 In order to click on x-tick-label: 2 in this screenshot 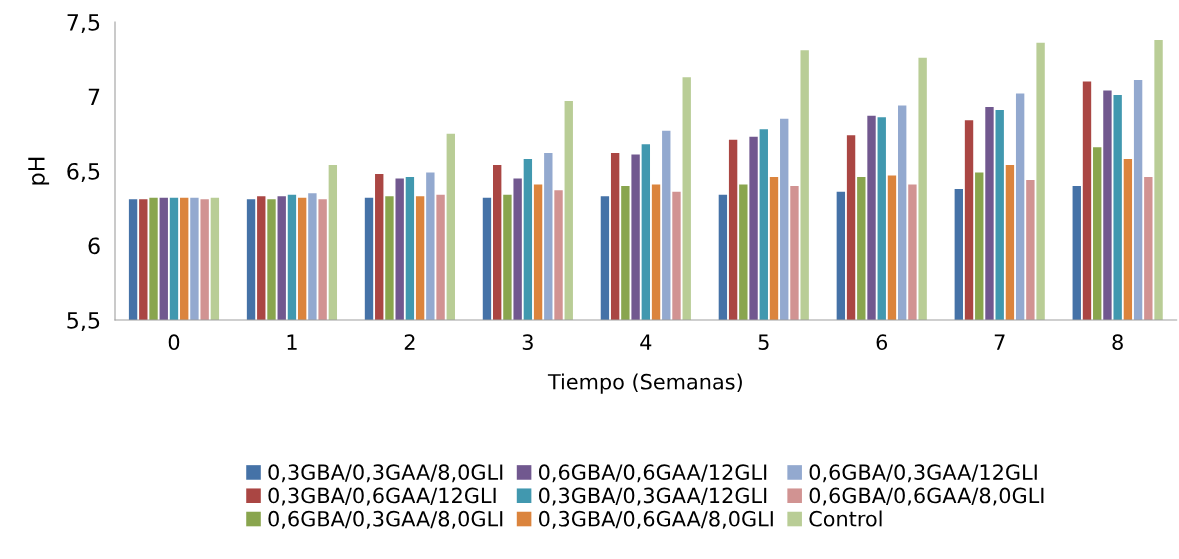, I will do `click(409, 342)`.